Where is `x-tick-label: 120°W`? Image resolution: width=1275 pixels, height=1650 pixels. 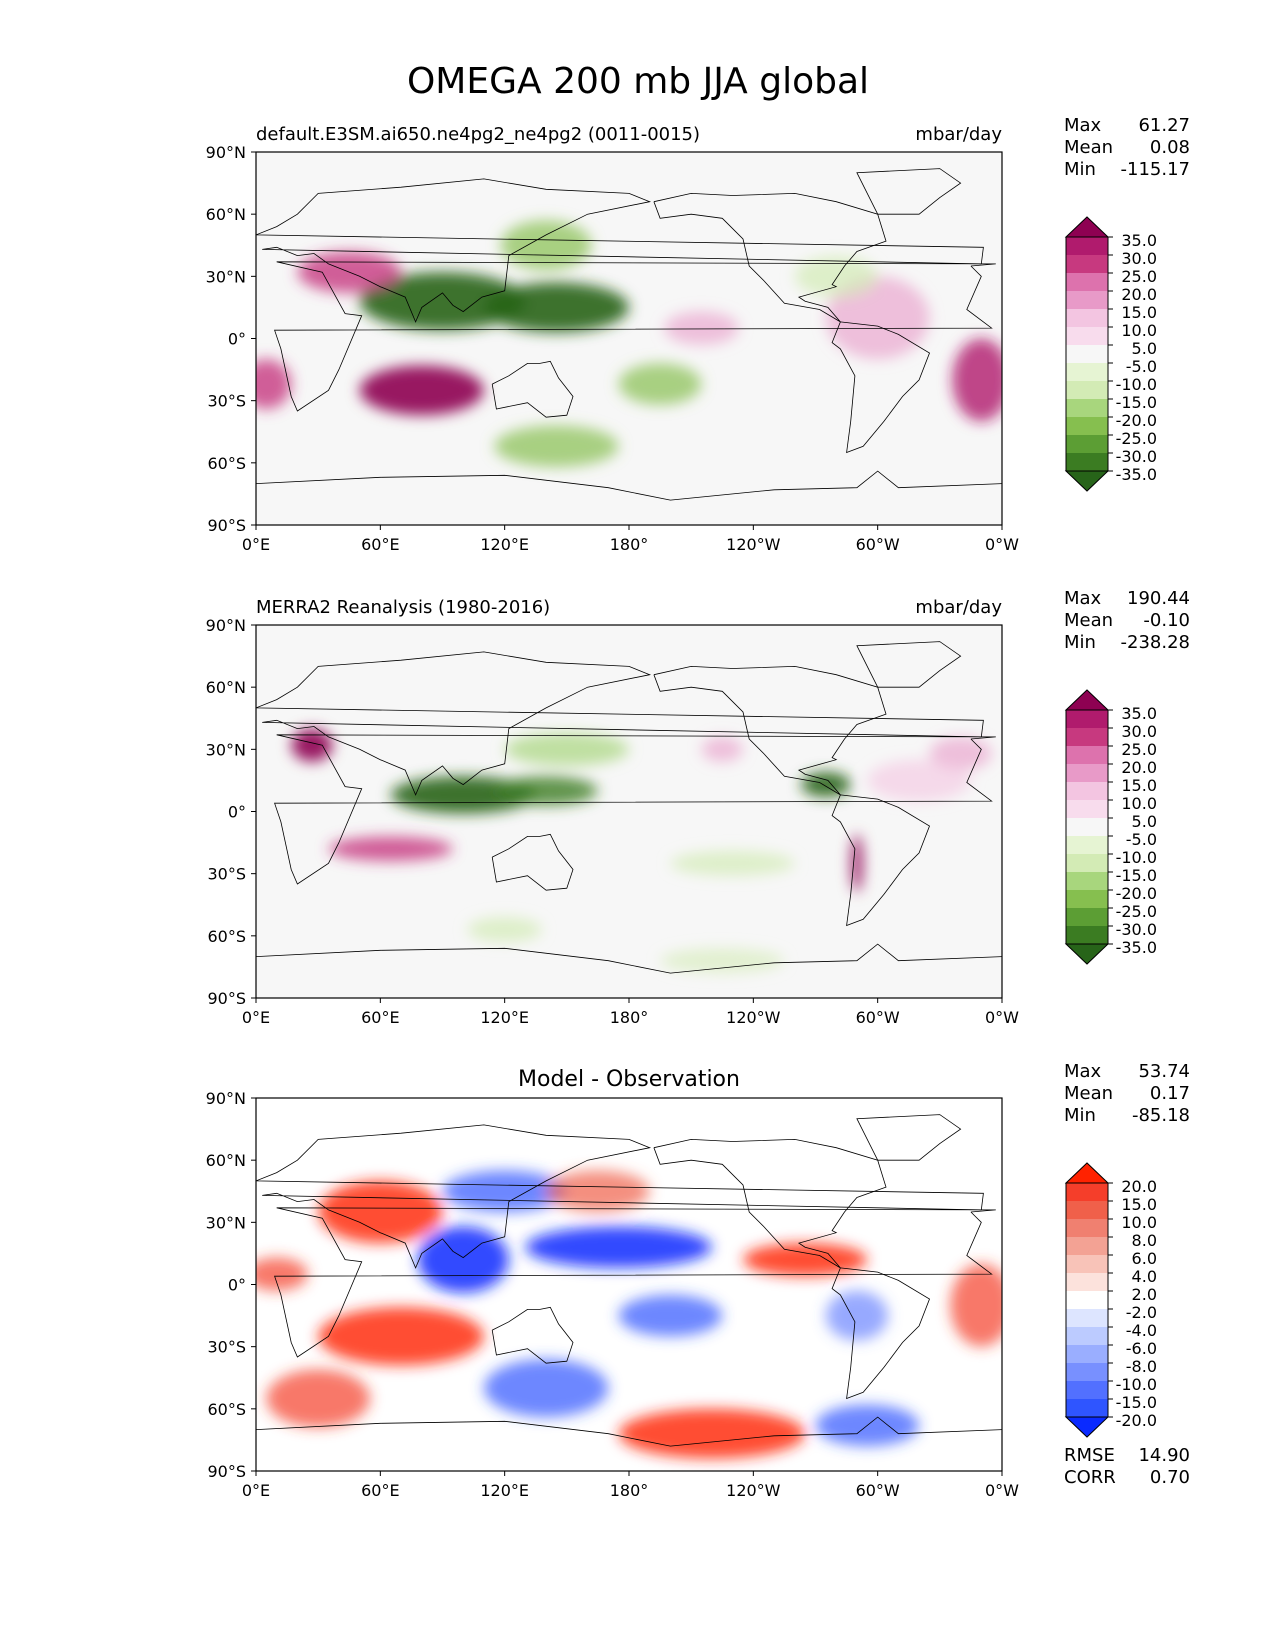 x-tick-label: 120°W is located at coordinates (753, 1490).